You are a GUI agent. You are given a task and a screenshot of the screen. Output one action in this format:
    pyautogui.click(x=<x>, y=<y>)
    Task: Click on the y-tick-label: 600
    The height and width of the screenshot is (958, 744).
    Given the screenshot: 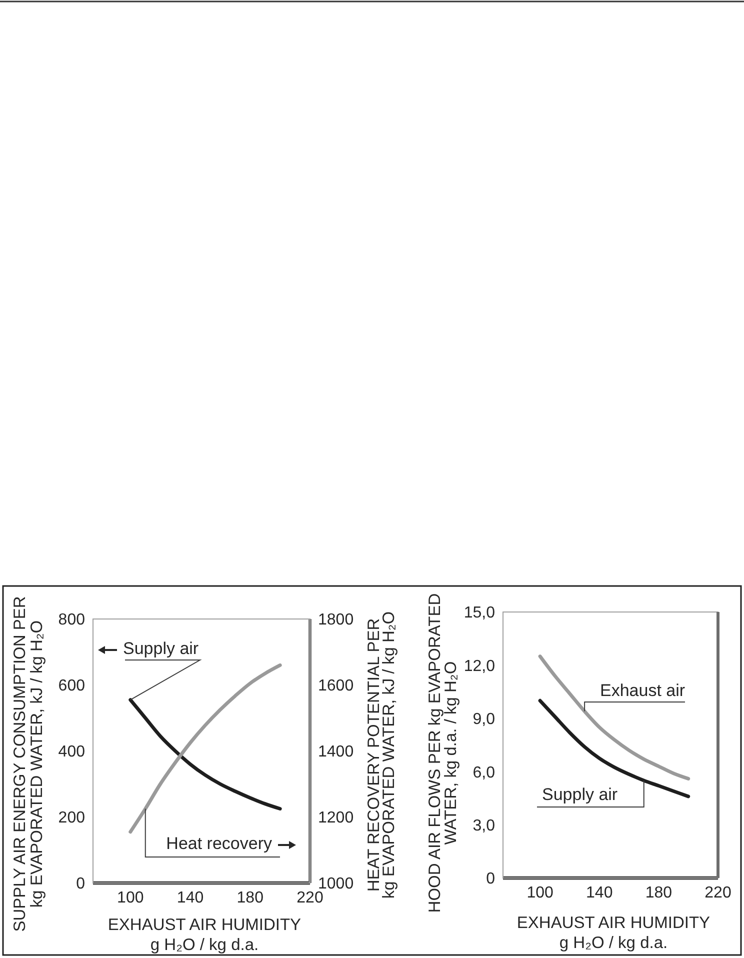 What is the action you would take?
    pyautogui.click(x=72, y=686)
    